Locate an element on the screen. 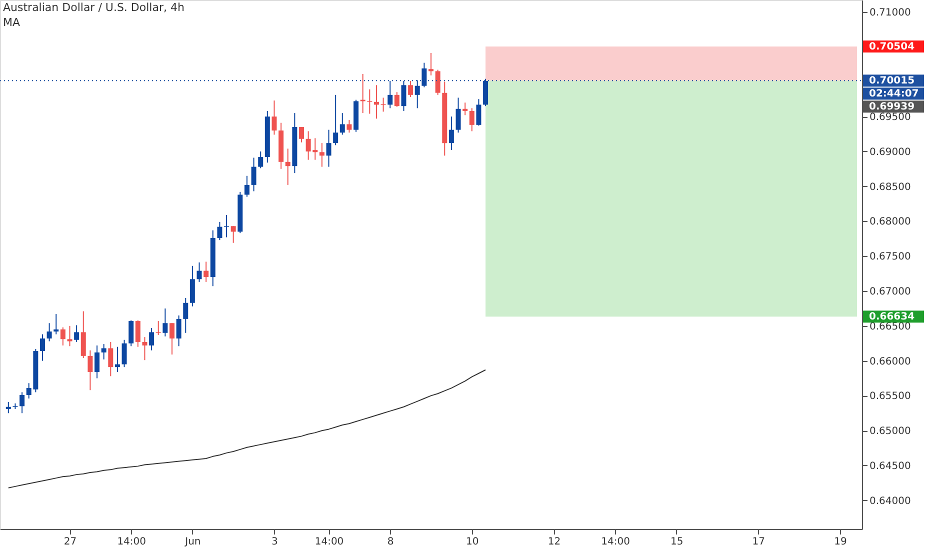  text: 0.69939 is located at coordinates (892, 107).